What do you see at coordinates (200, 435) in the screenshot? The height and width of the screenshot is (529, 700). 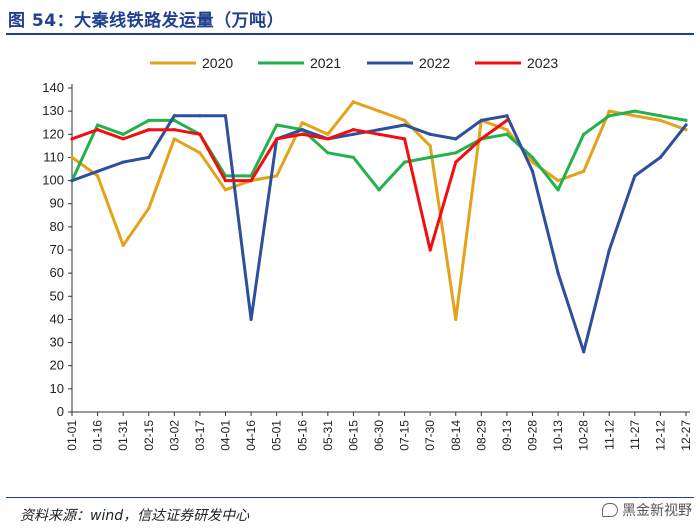 I see `x-tick-label: 03-17` at bounding box center [200, 435].